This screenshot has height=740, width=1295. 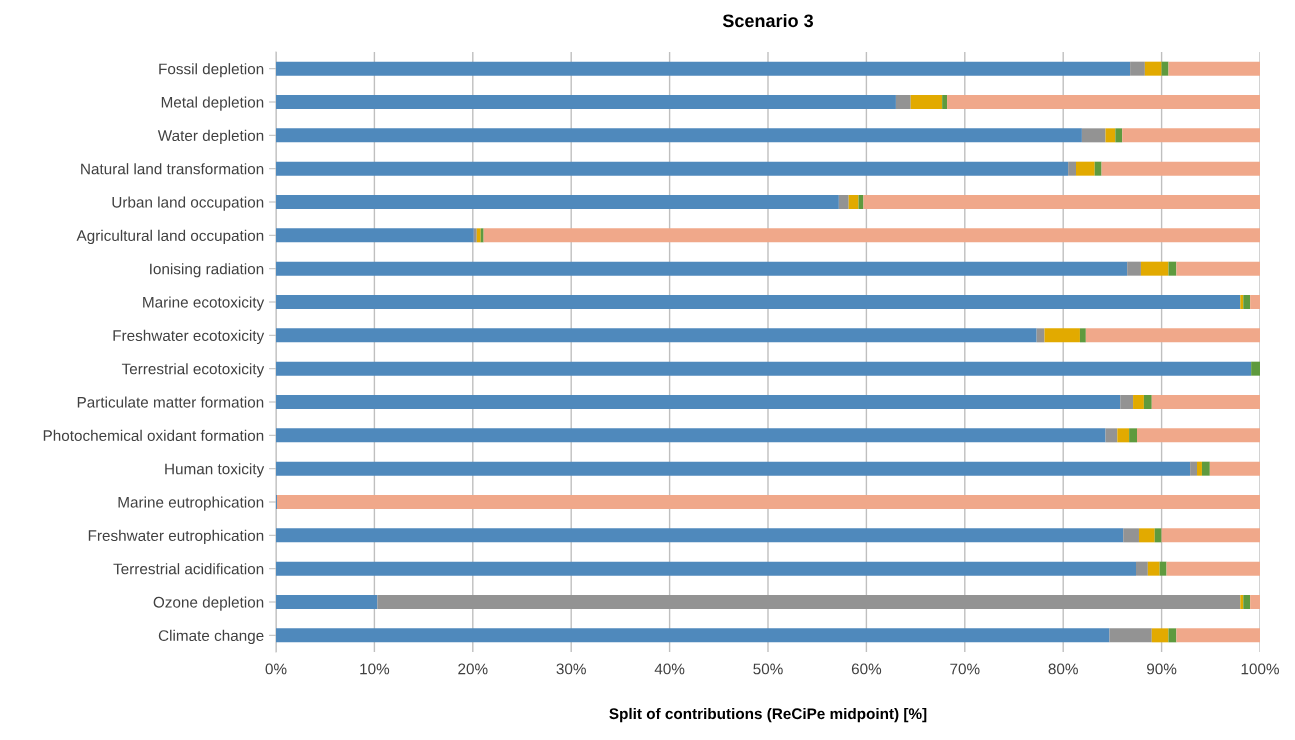 What do you see at coordinates (473, 669) in the screenshot?
I see `x-tick-label: 20%` at bounding box center [473, 669].